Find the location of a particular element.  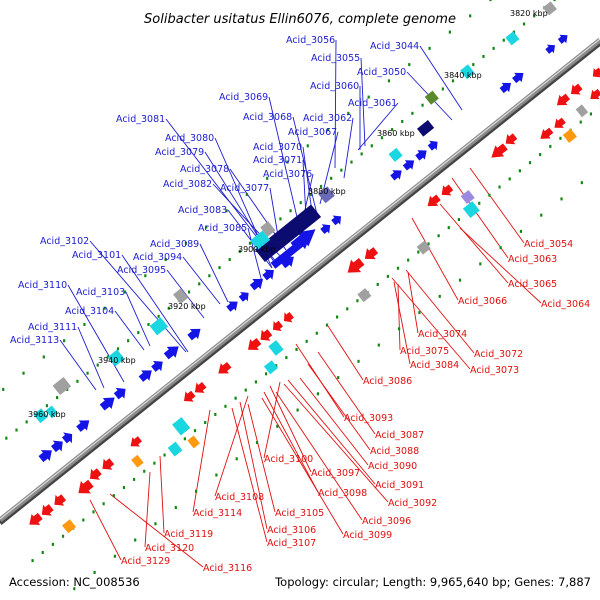

gene-label-left: Acid_3081 is located at coordinates (140, 119).